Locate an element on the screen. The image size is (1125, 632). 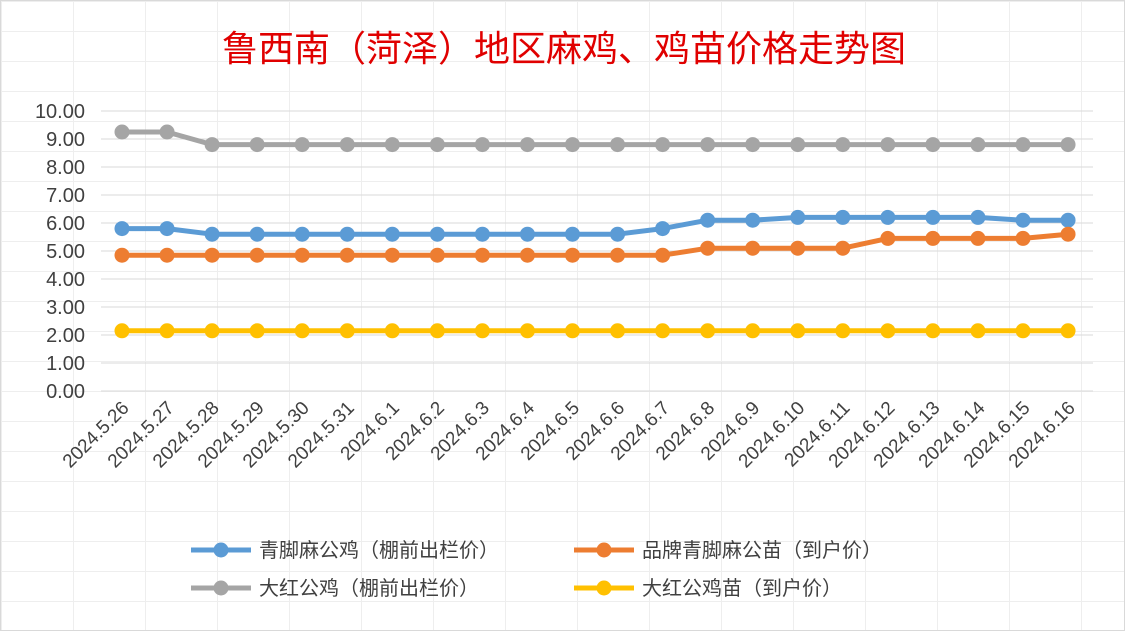
y-tick-label: 10.00 is located at coordinates (60, 112).